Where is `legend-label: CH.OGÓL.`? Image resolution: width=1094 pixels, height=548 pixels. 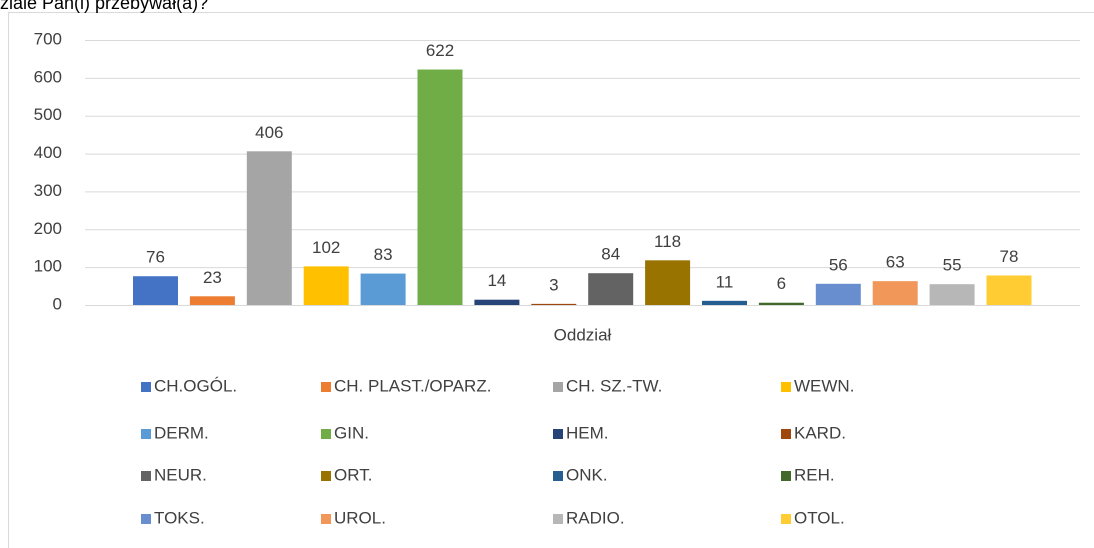 legend-label: CH.OGÓL. is located at coordinates (195, 385).